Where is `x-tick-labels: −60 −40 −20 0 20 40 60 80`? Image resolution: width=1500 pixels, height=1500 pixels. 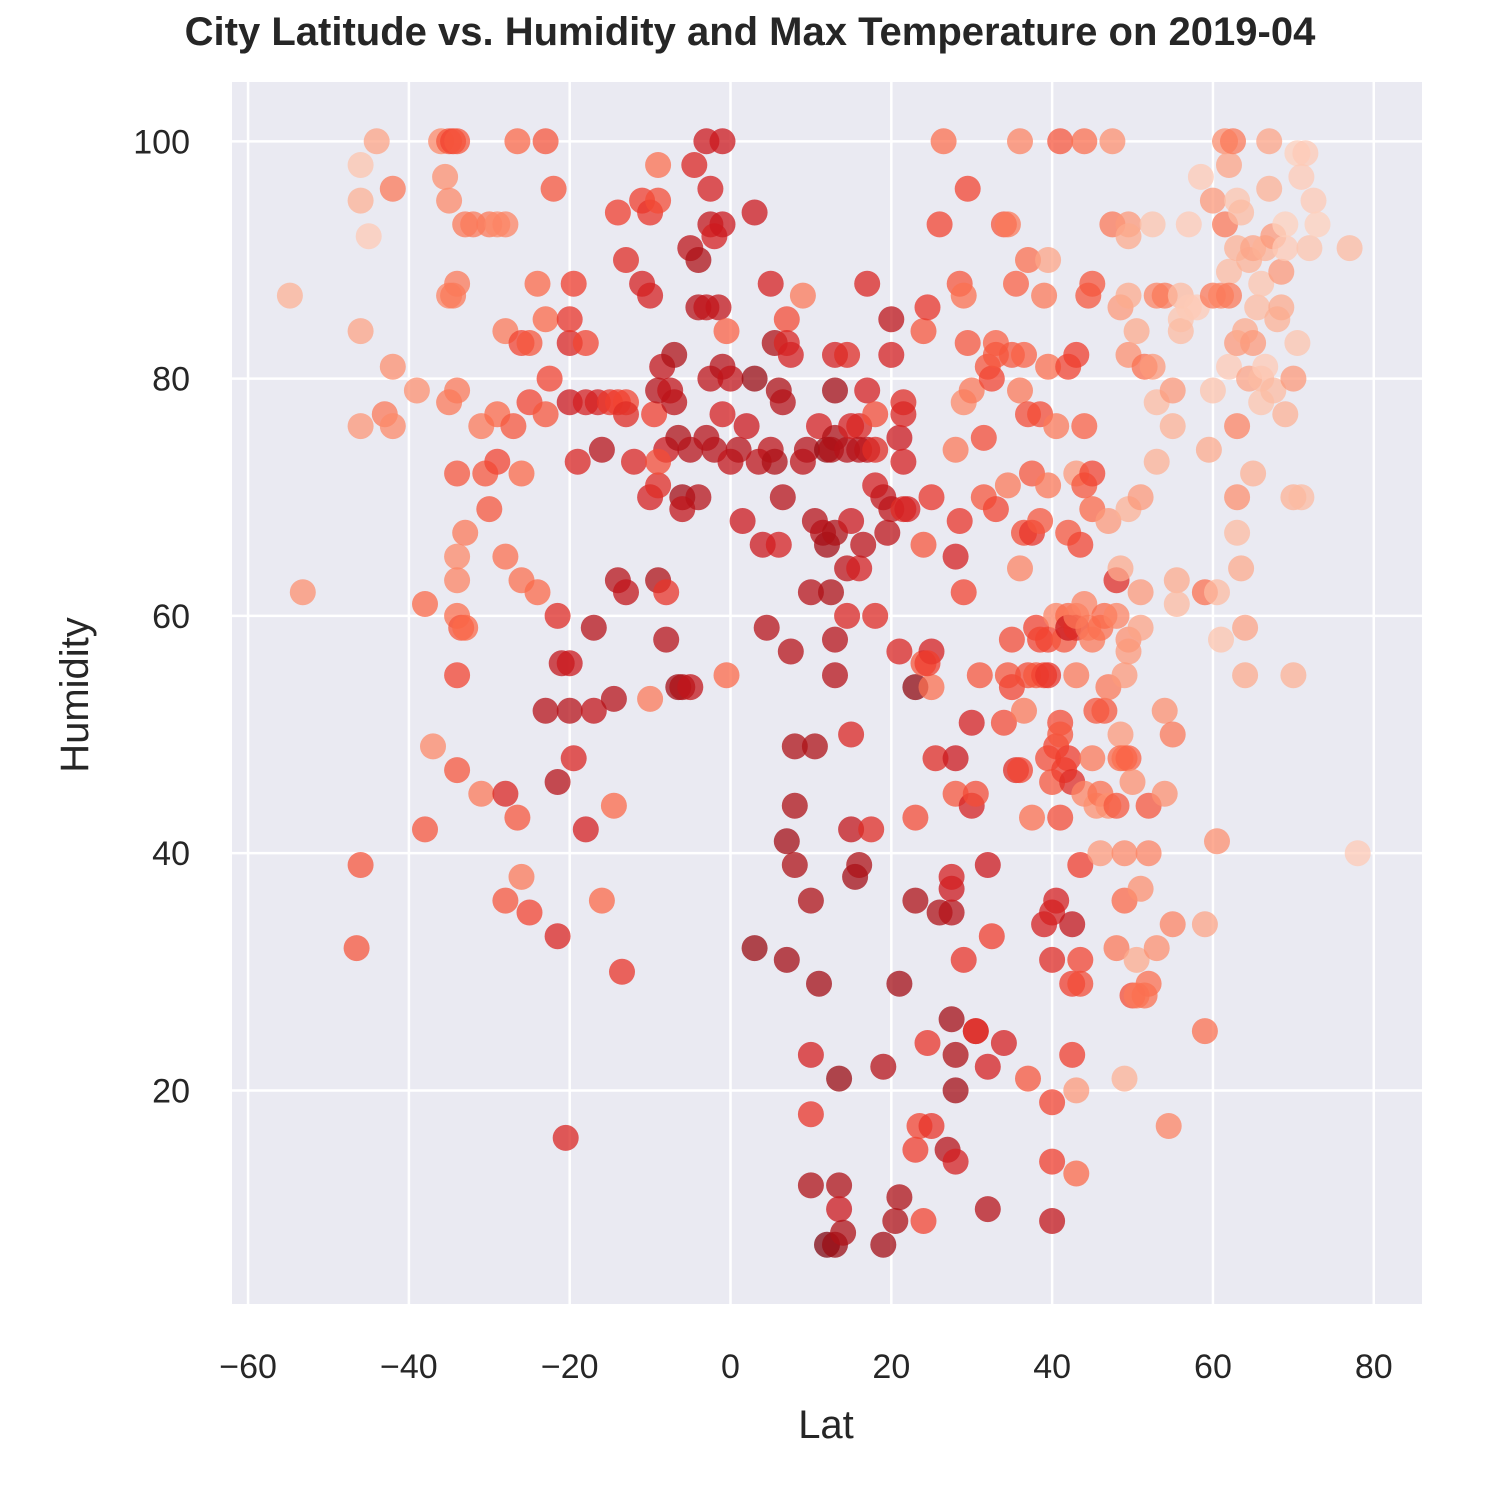 x-tick-labels: −60 −40 −20 0 20 40 60 80 is located at coordinates (805, 1367).